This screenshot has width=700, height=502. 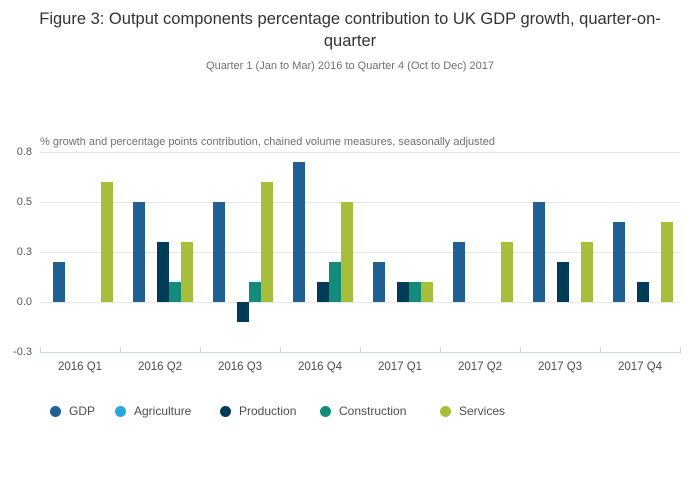 What do you see at coordinates (82, 411) in the screenshot?
I see `legend-label-gdp: GDP` at bounding box center [82, 411].